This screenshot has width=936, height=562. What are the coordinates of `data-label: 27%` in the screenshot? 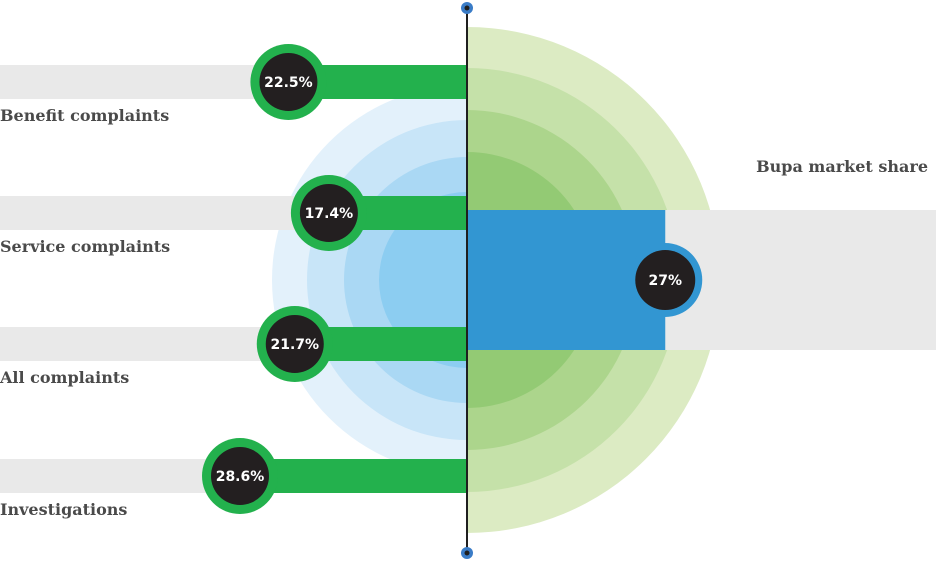 It's located at (665, 281).